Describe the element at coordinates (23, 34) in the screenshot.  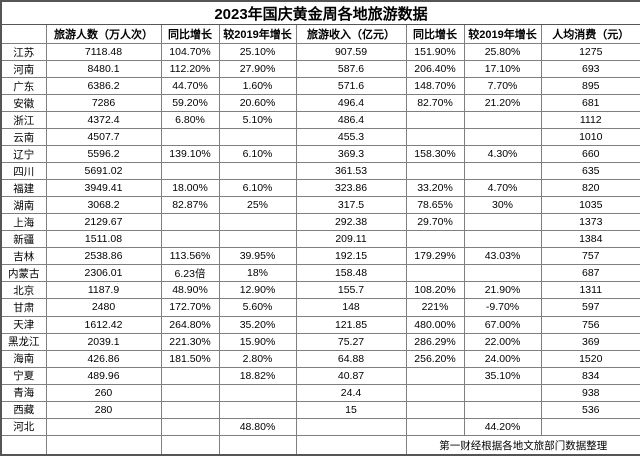
I see `corner-cell` at that location.